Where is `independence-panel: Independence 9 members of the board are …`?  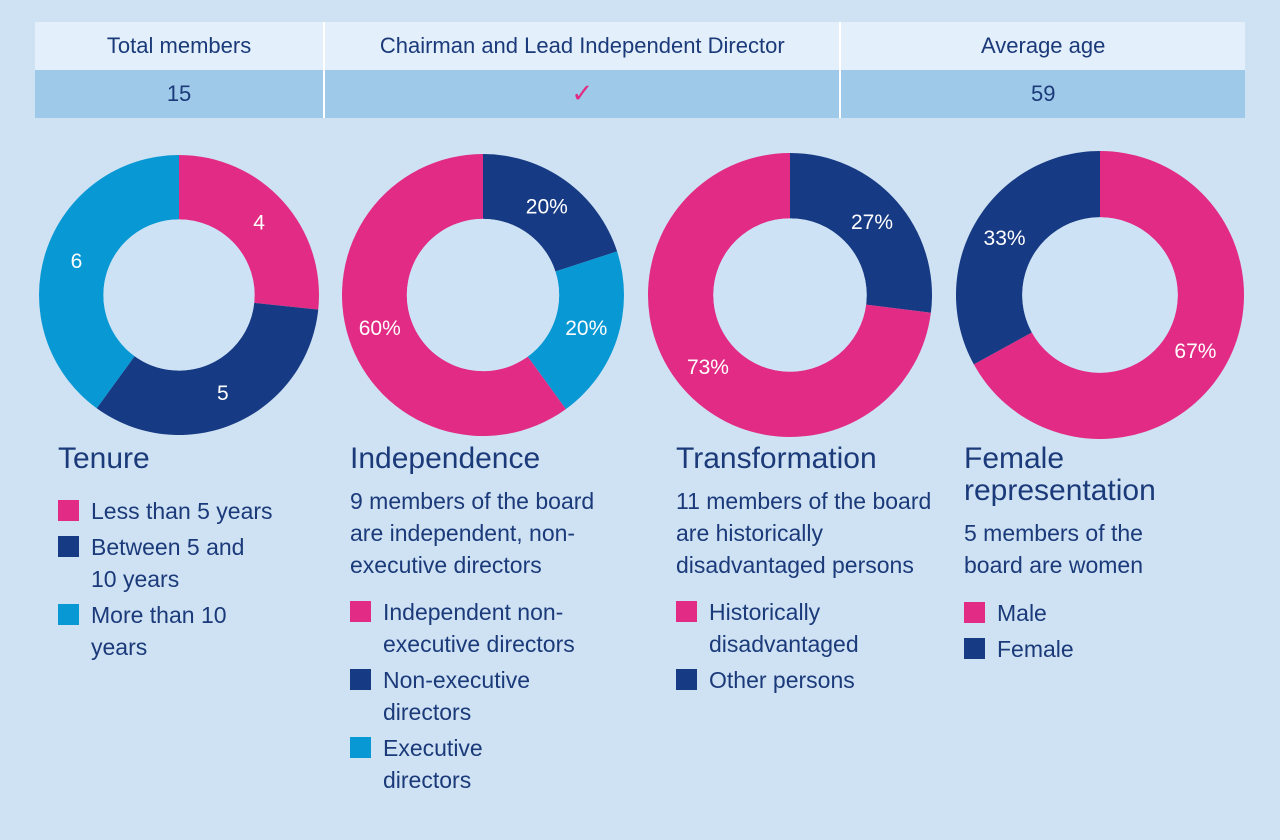
independence-panel: Independence 9 members of the board are … is located at coordinates (490, 621).